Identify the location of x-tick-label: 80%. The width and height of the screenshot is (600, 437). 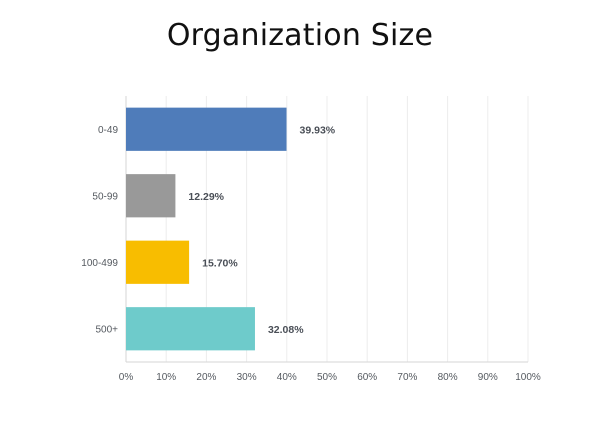
(448, 377).